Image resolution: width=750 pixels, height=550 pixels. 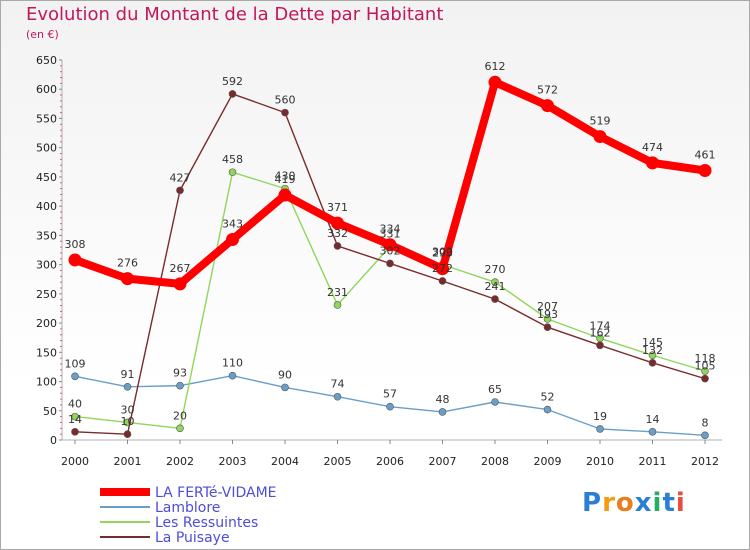 I want to click on data-label: 40, so click(x=75, y=404).